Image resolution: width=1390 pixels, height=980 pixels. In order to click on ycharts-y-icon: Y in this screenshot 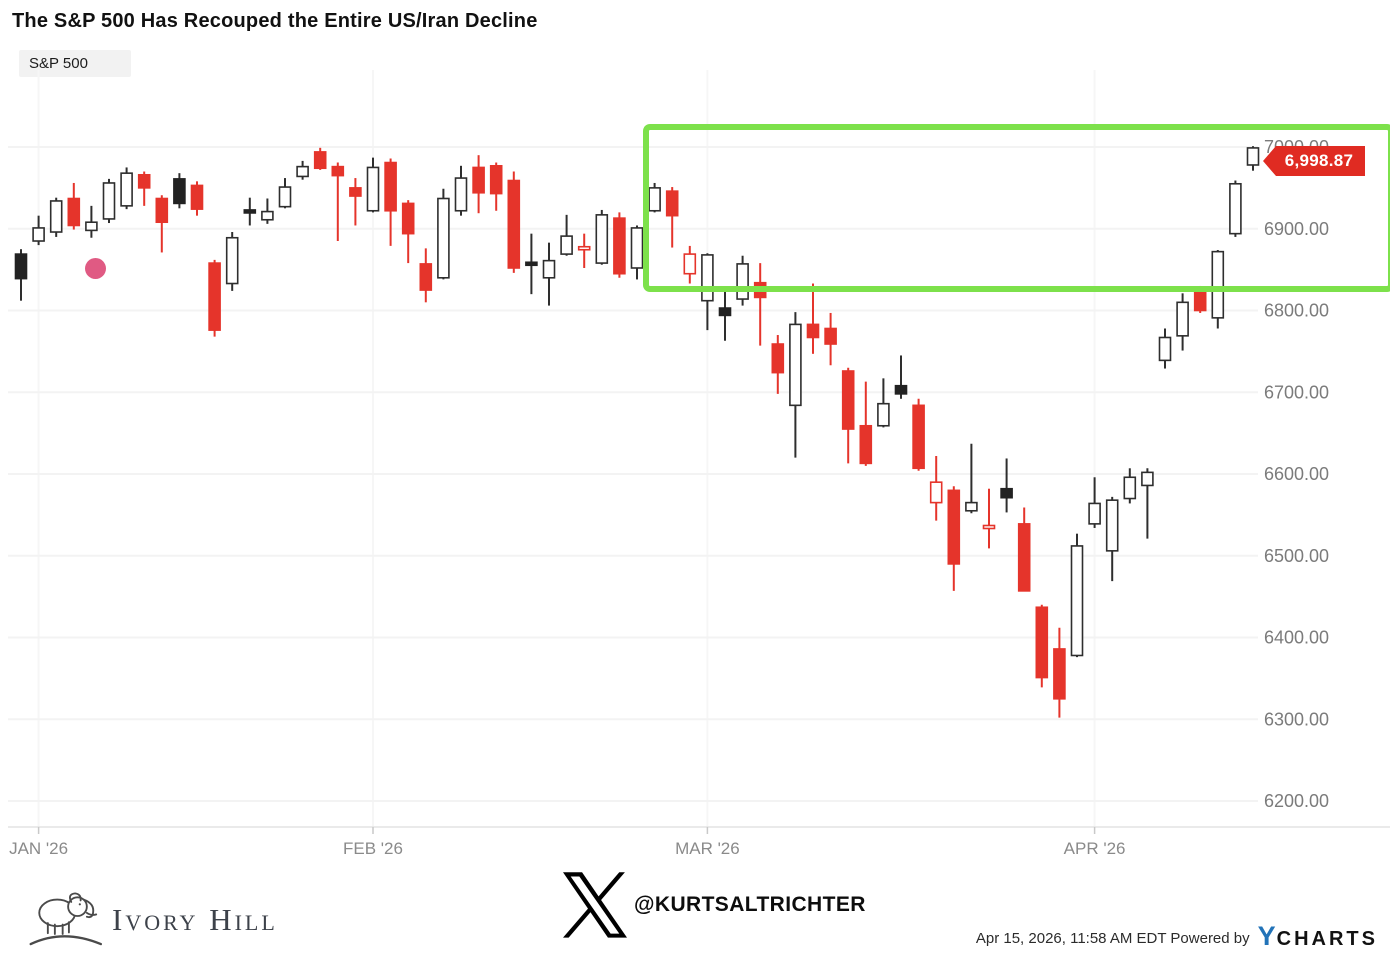, I will do `click(1266, 936)`.